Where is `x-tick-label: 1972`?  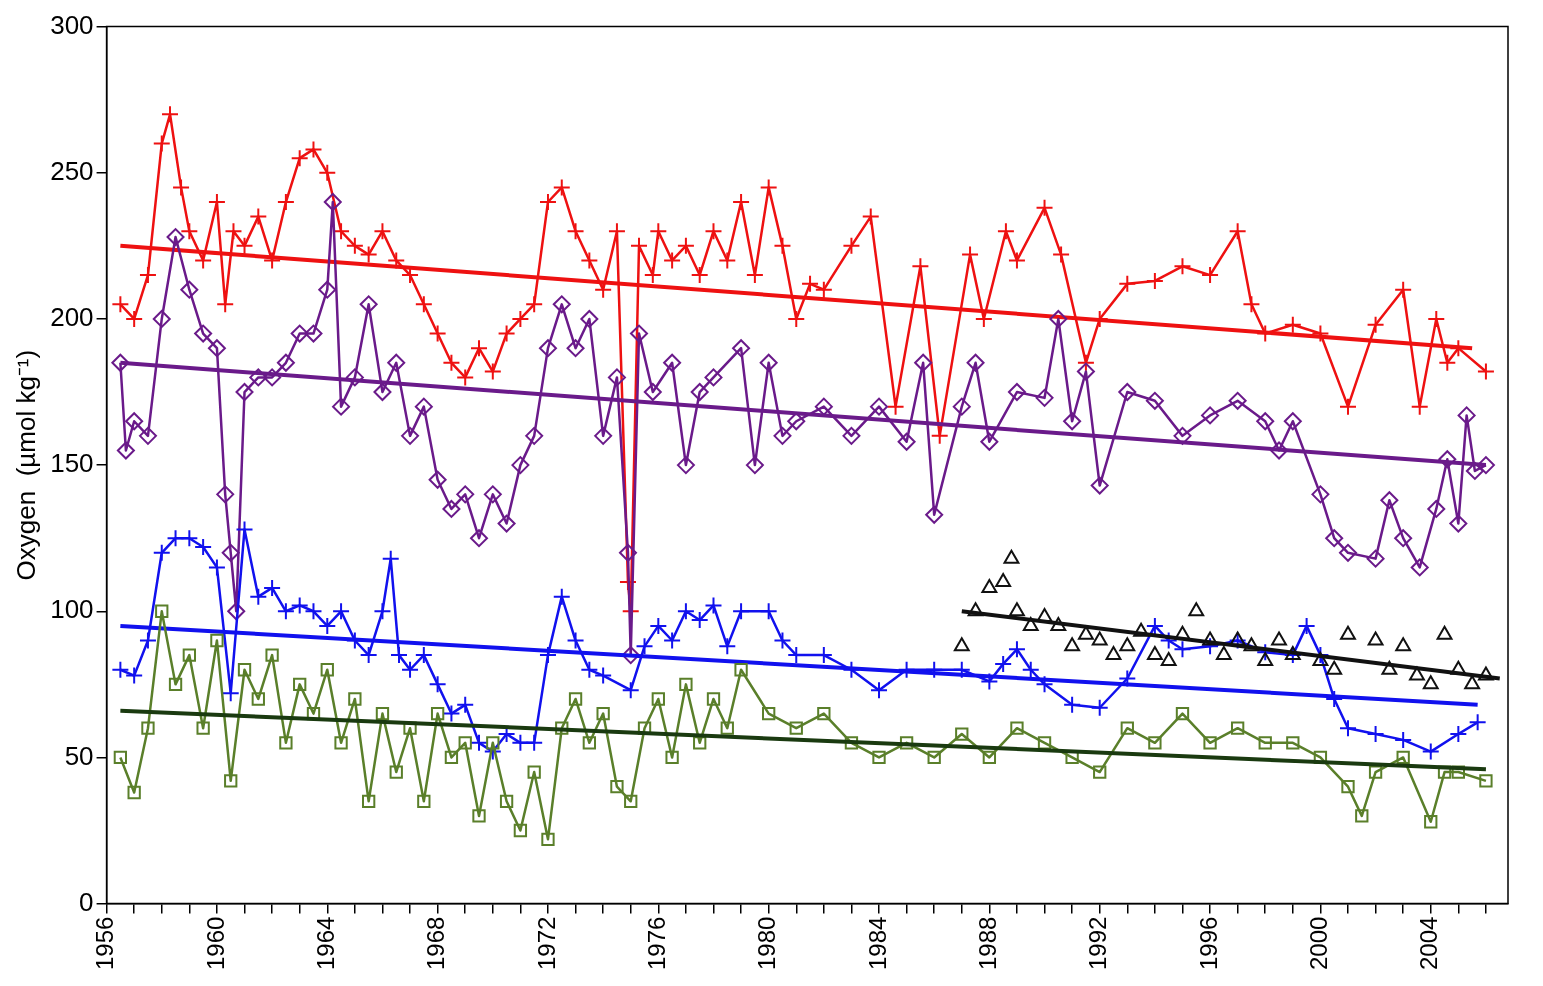
x-tick-label: 1972 is located at coordinates (546, 943).